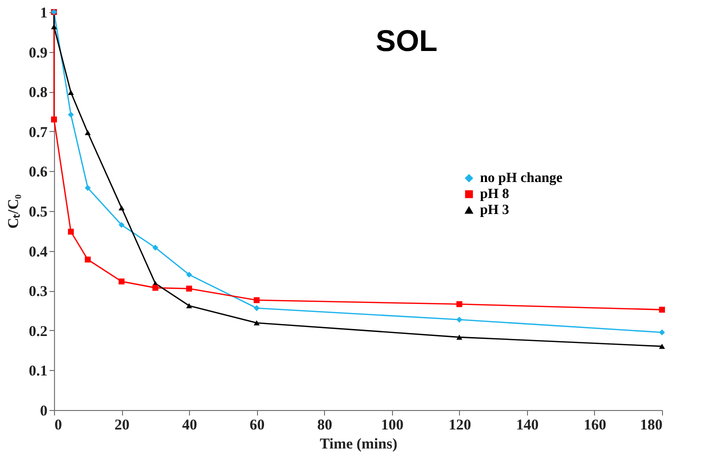 This screenshot has width=702, height=469. What do you see at coordinates (324, 426) in the screenshot?
I see `x-tick-label: 80` at bounding box center [324, 426].